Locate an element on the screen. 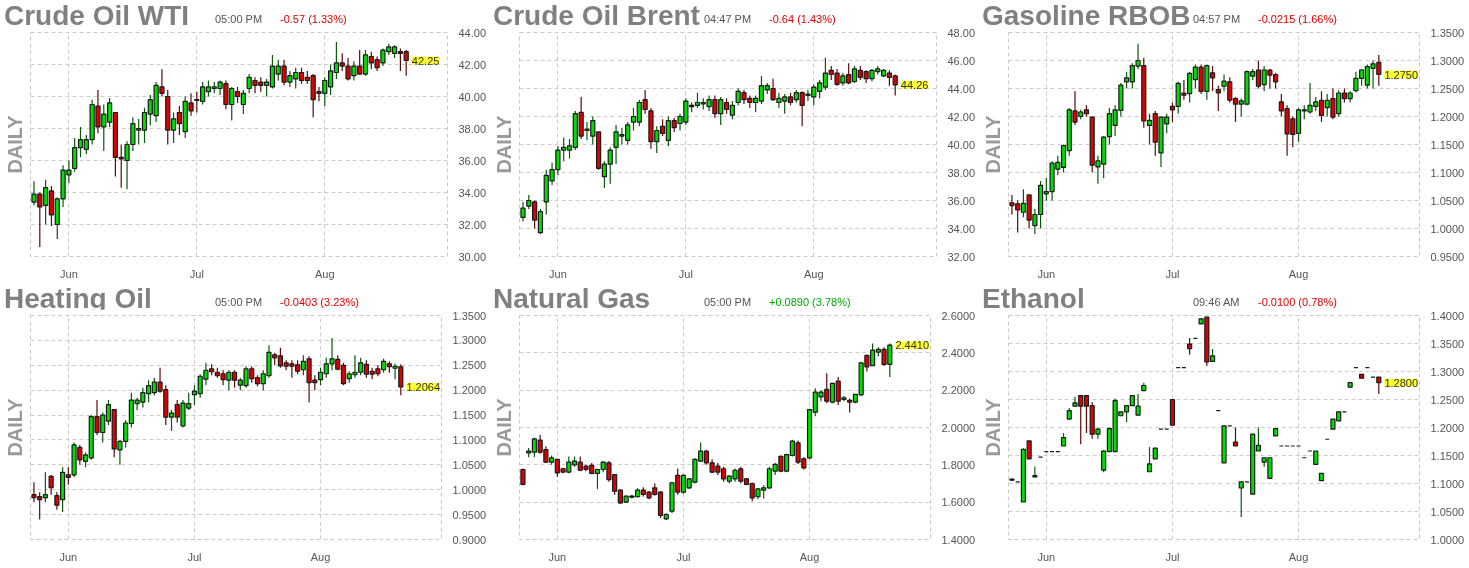 This screenshot has width=1469, height=568. chart-title: Crude Oil Brent is located at coordinates (596, 16).